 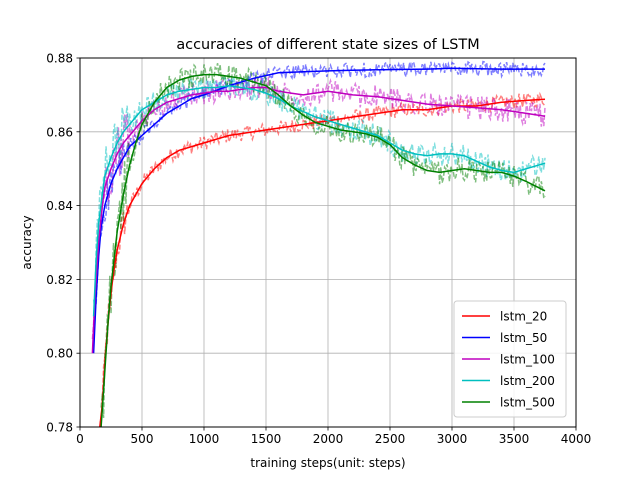 I want to click on x-tick-label: 1500, so click(x=266, y=439).